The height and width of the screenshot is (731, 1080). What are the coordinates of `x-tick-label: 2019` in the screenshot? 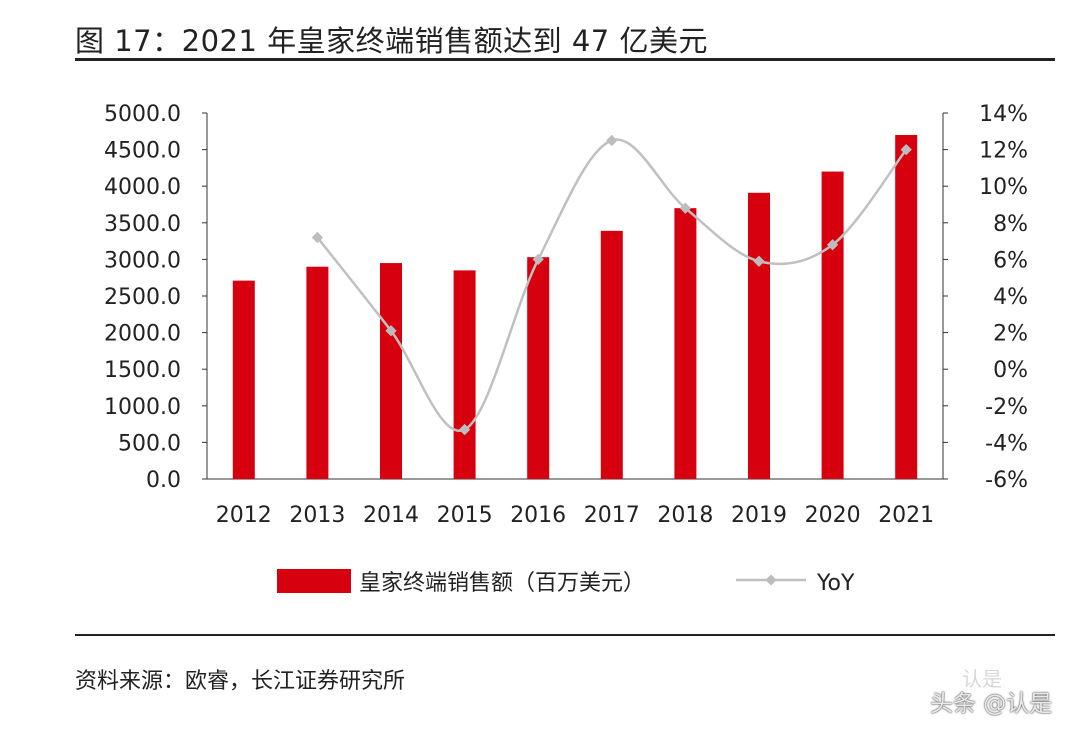 It's located at (759, 515).